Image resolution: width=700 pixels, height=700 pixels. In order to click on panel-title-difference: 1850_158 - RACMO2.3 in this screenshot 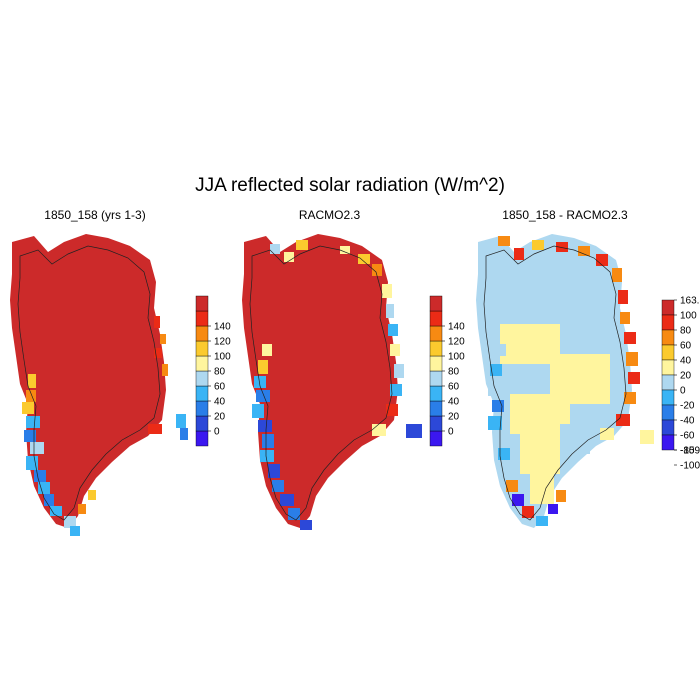, I will do `click(565, 215)`.